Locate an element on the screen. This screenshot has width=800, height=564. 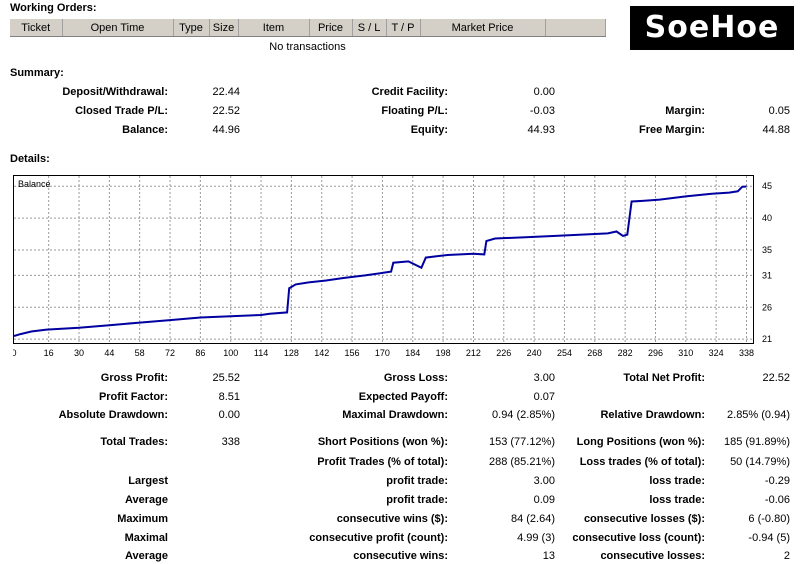
x-tick-label: 0 is located at coordinates (15, 353).